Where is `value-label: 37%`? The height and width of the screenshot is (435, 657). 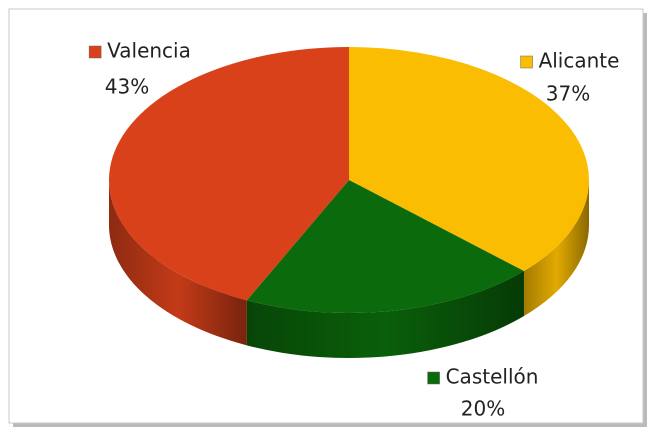 value-label: 37% is located at coordinates (568, 94).